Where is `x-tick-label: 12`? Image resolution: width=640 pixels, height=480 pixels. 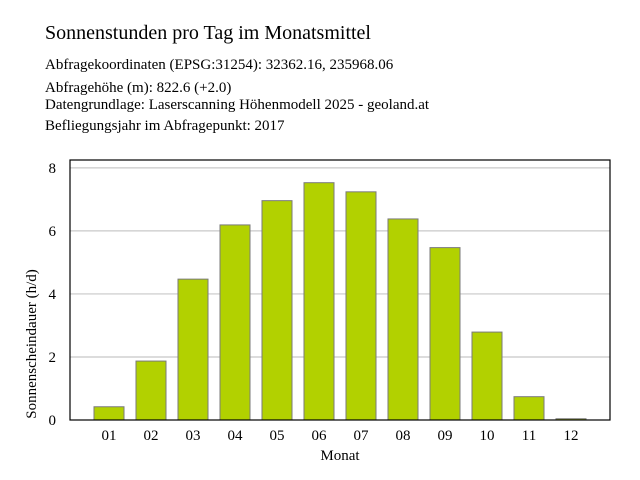
x-tick-label: 12 is located at coordinates (571, 436).